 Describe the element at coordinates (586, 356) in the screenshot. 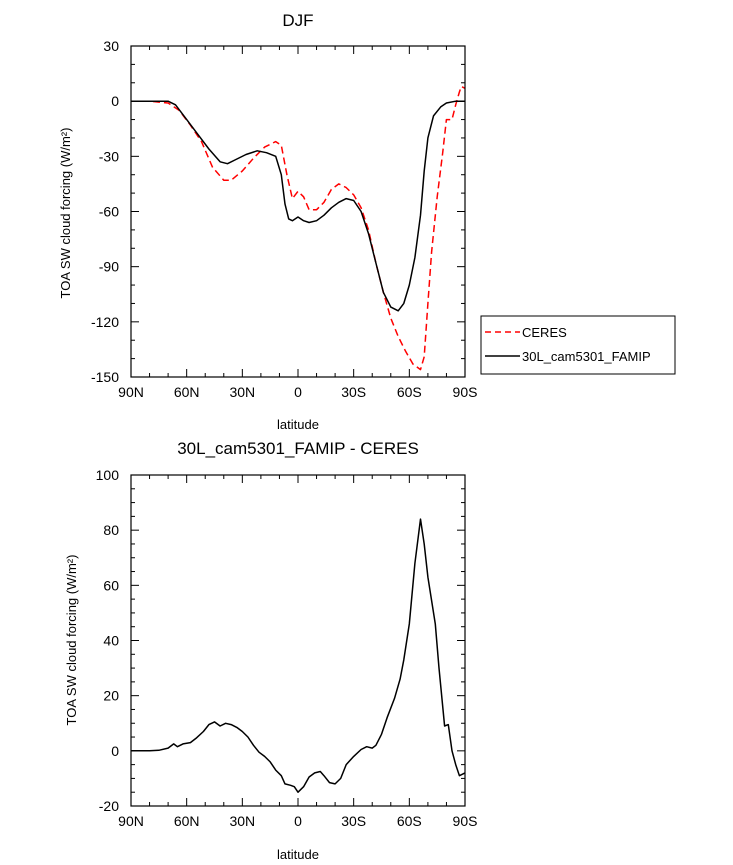

I see `legend-label-model: 30L_cam5301_FAMIP` at that location.